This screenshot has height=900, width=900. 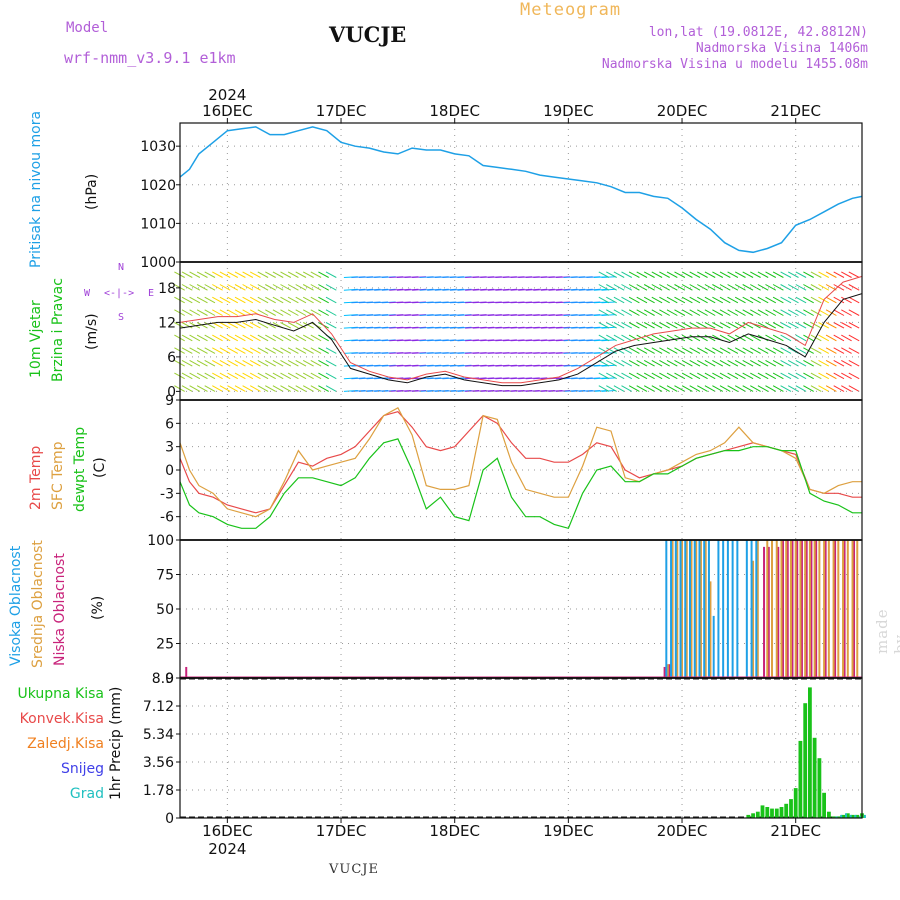 I want to click on compass-north: N, so click(x=121, y=267).